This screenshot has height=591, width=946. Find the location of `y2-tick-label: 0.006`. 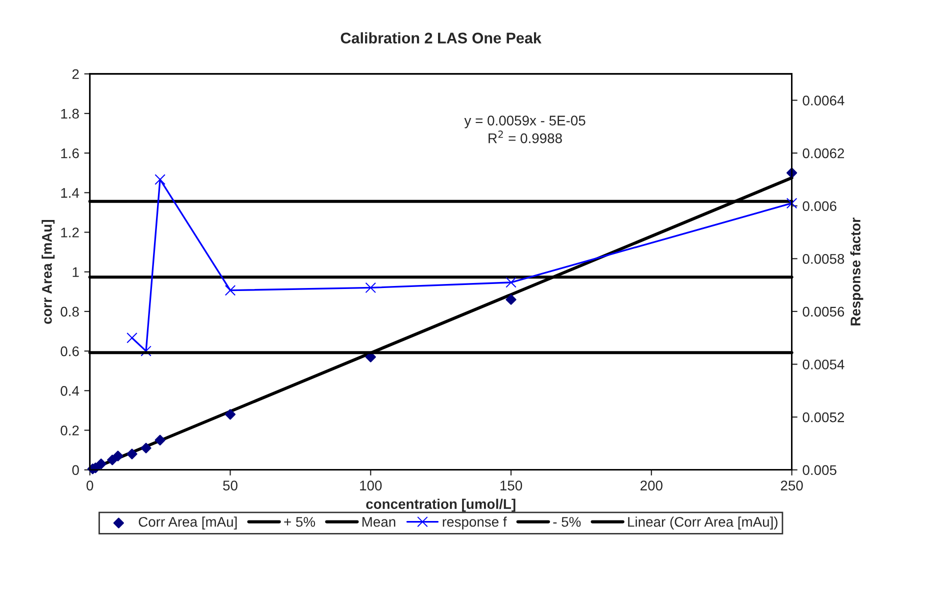

y2-tick-label: 0.006 is located at coordinates (819, 206).